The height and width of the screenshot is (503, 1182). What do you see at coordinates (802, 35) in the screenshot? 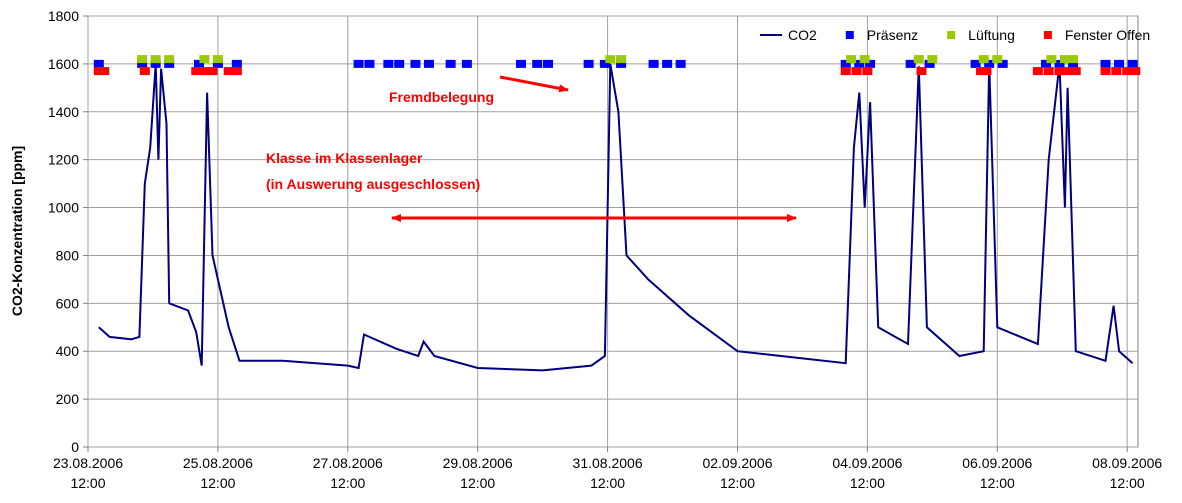
I see `legend-label: CO2` at bounding box center [802, 35].